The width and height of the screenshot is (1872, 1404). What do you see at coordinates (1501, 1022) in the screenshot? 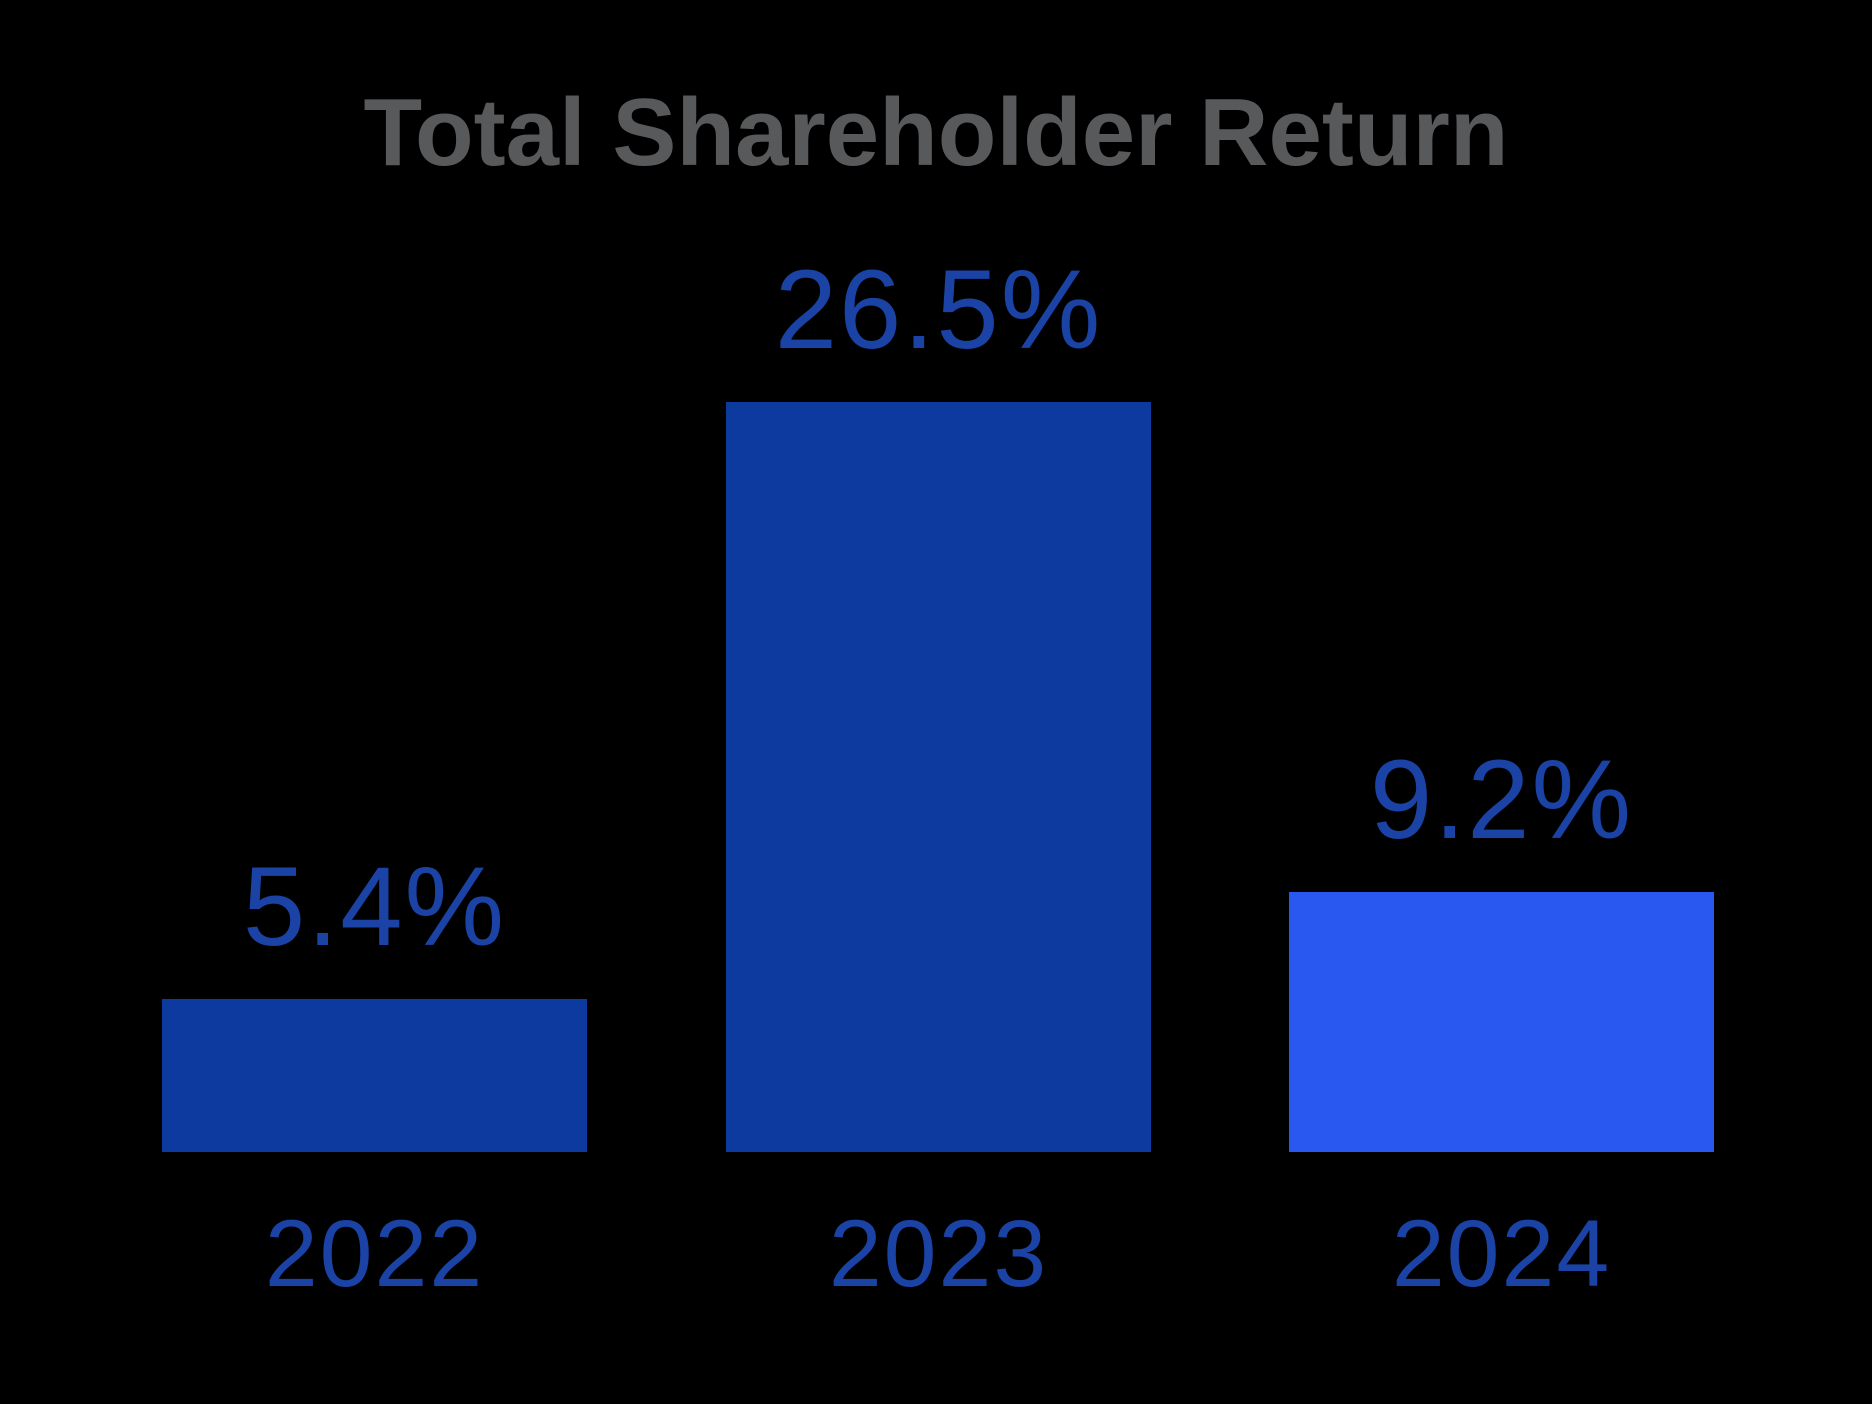
I see `bar-2024` at bounding box center [1501, 1022].